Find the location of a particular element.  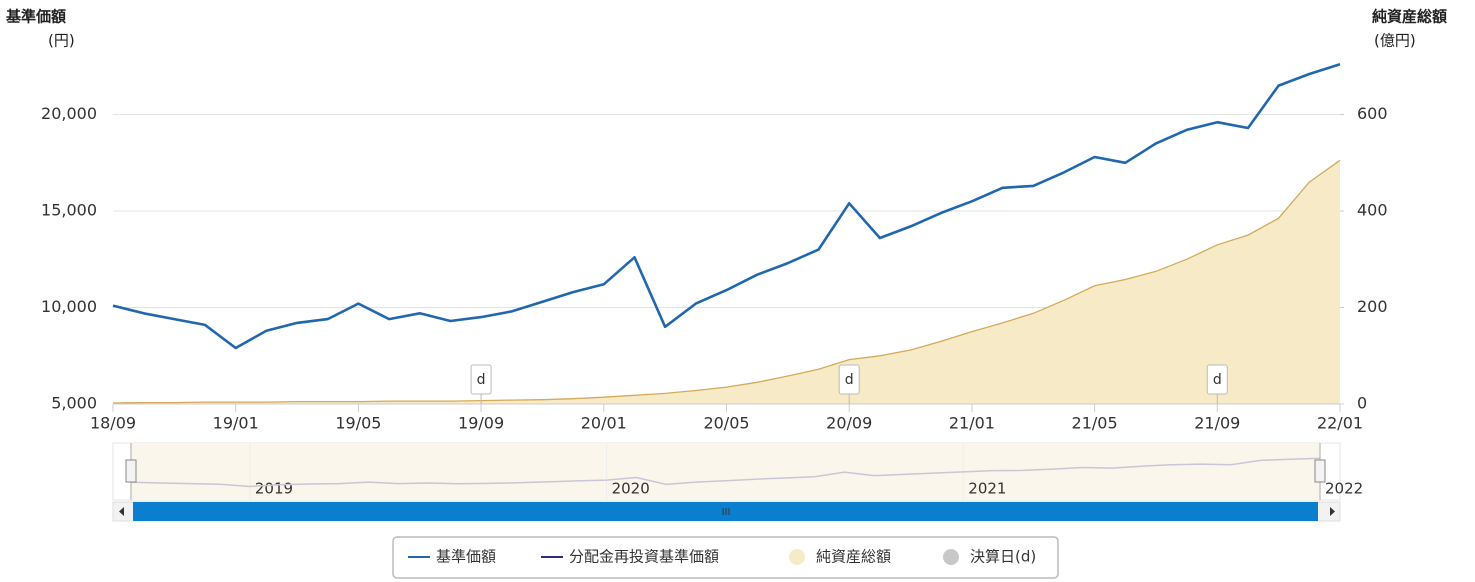

x-tick-label: 20/05 is located at coordinates (726, 423).